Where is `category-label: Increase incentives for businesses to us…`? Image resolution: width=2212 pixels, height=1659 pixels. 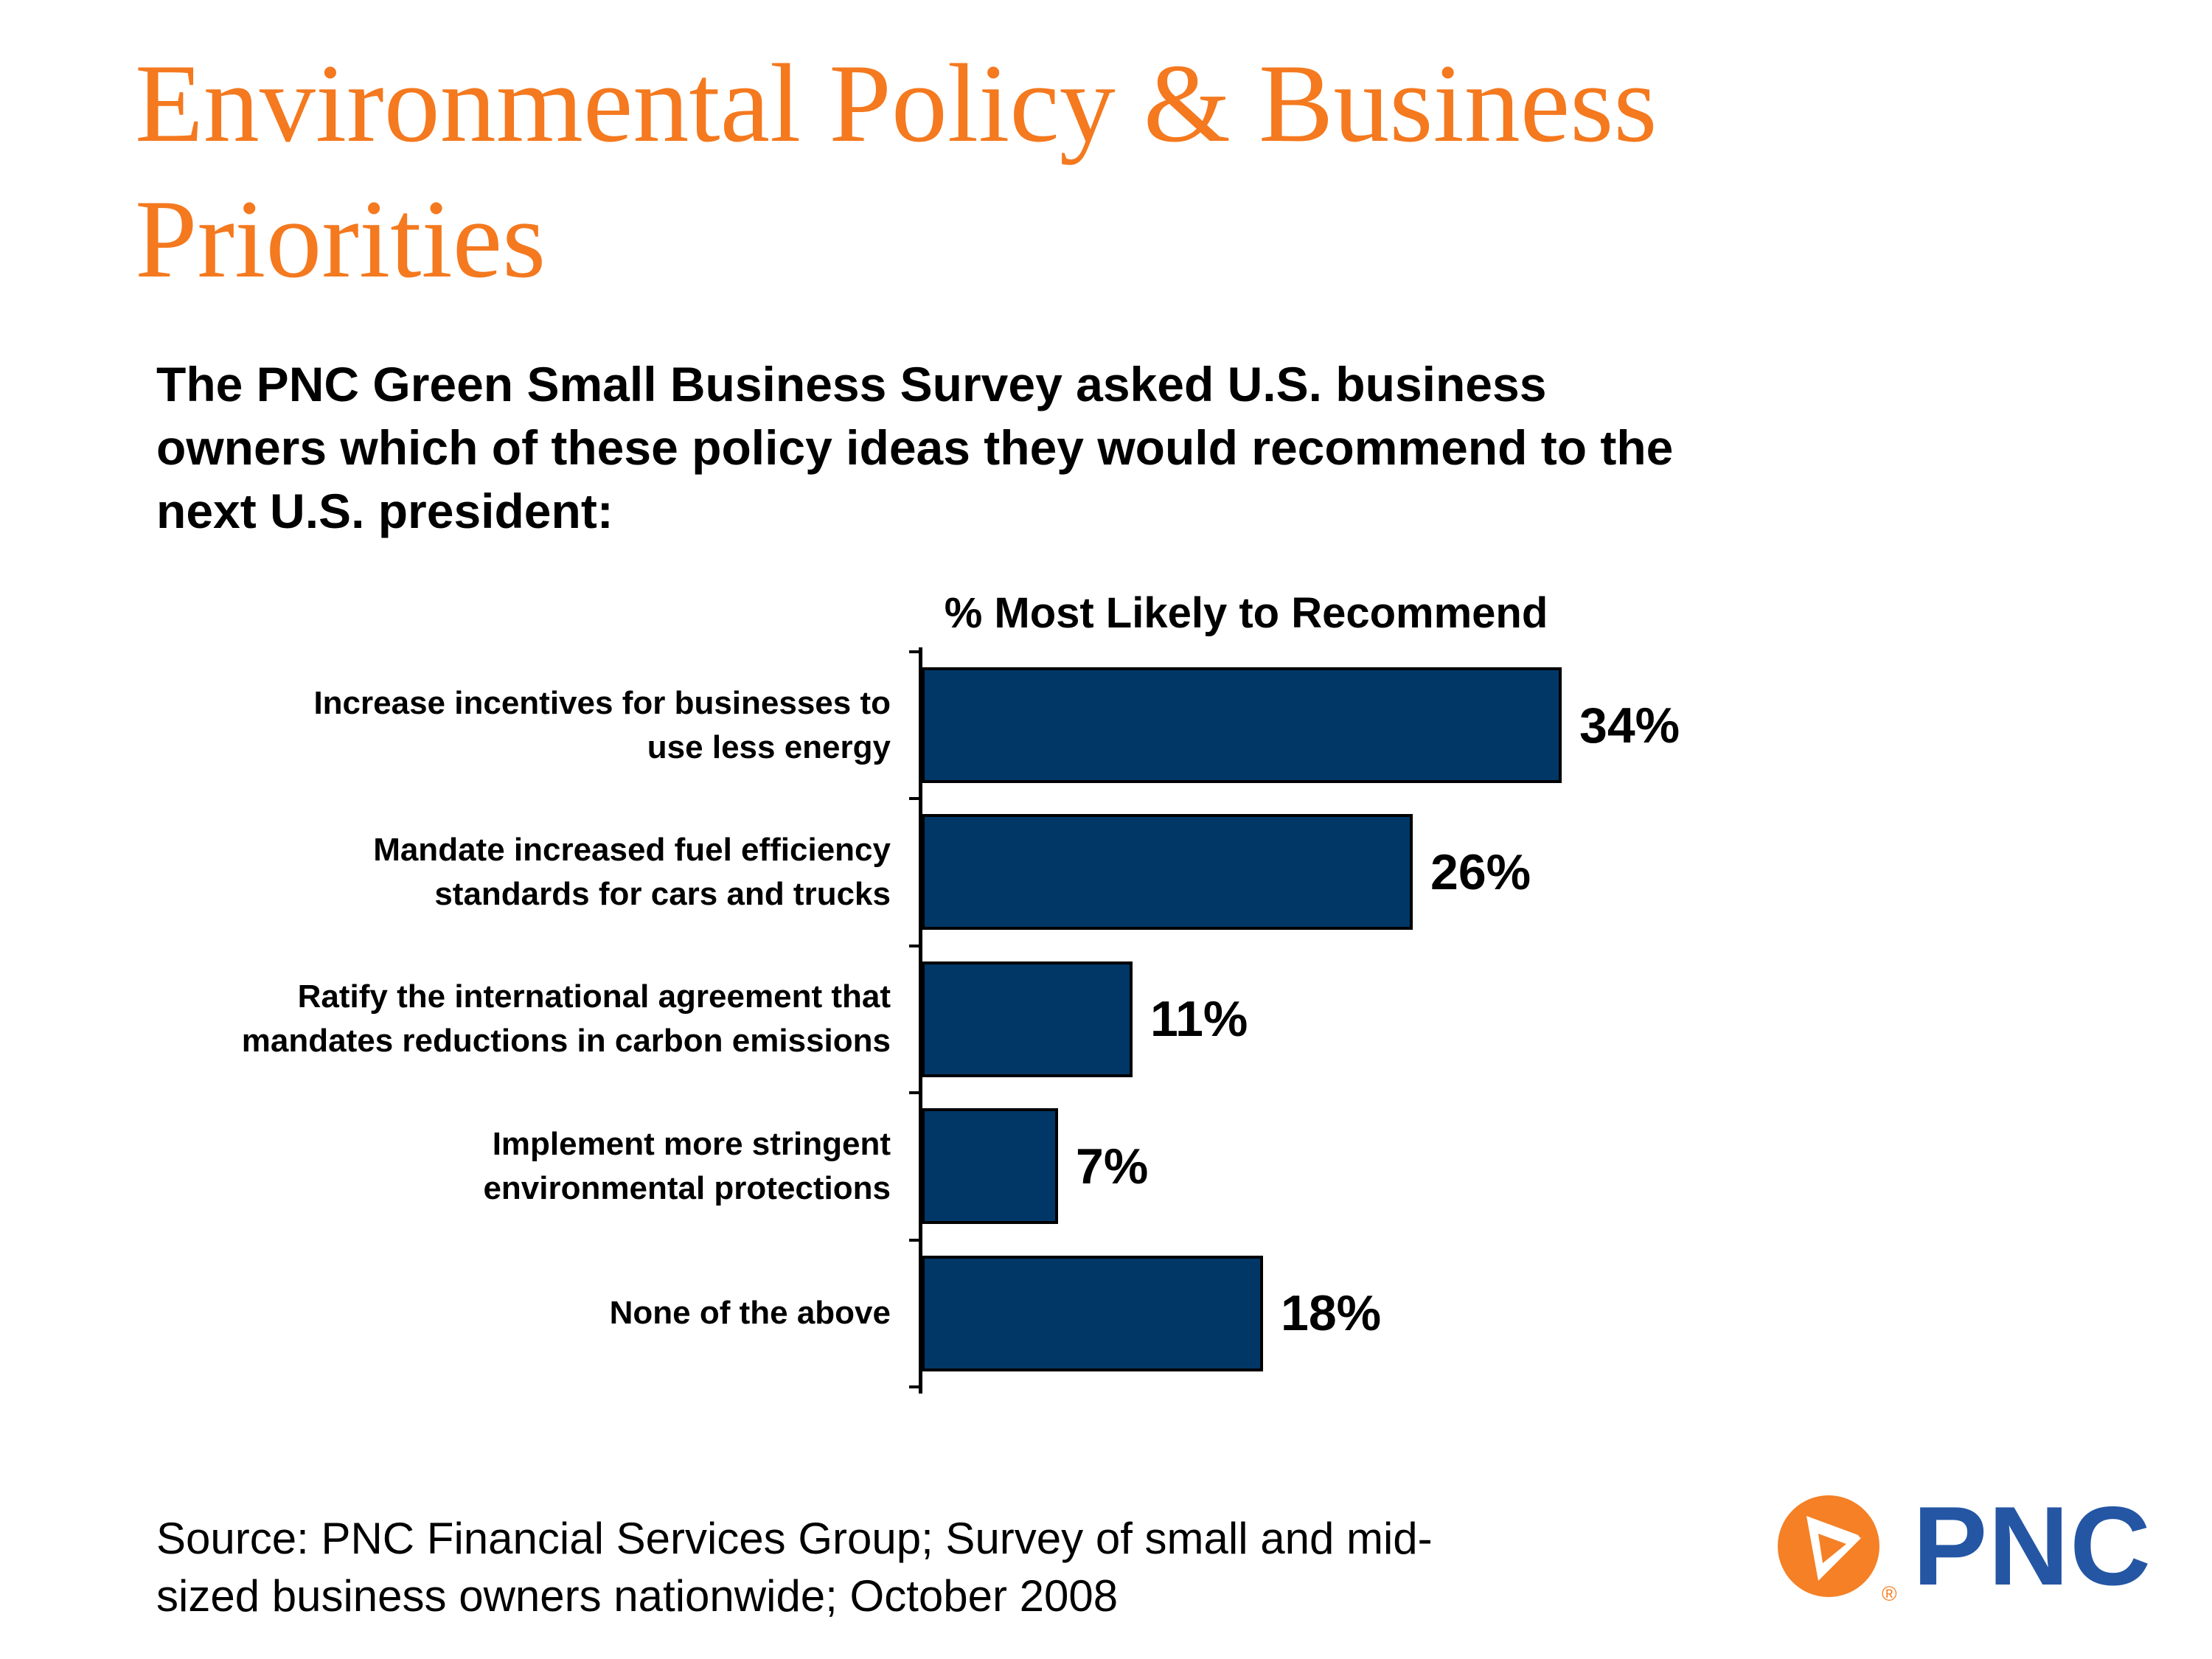
category-label: Increase incentives for businesses to us… is located at coordinates (602, 724).